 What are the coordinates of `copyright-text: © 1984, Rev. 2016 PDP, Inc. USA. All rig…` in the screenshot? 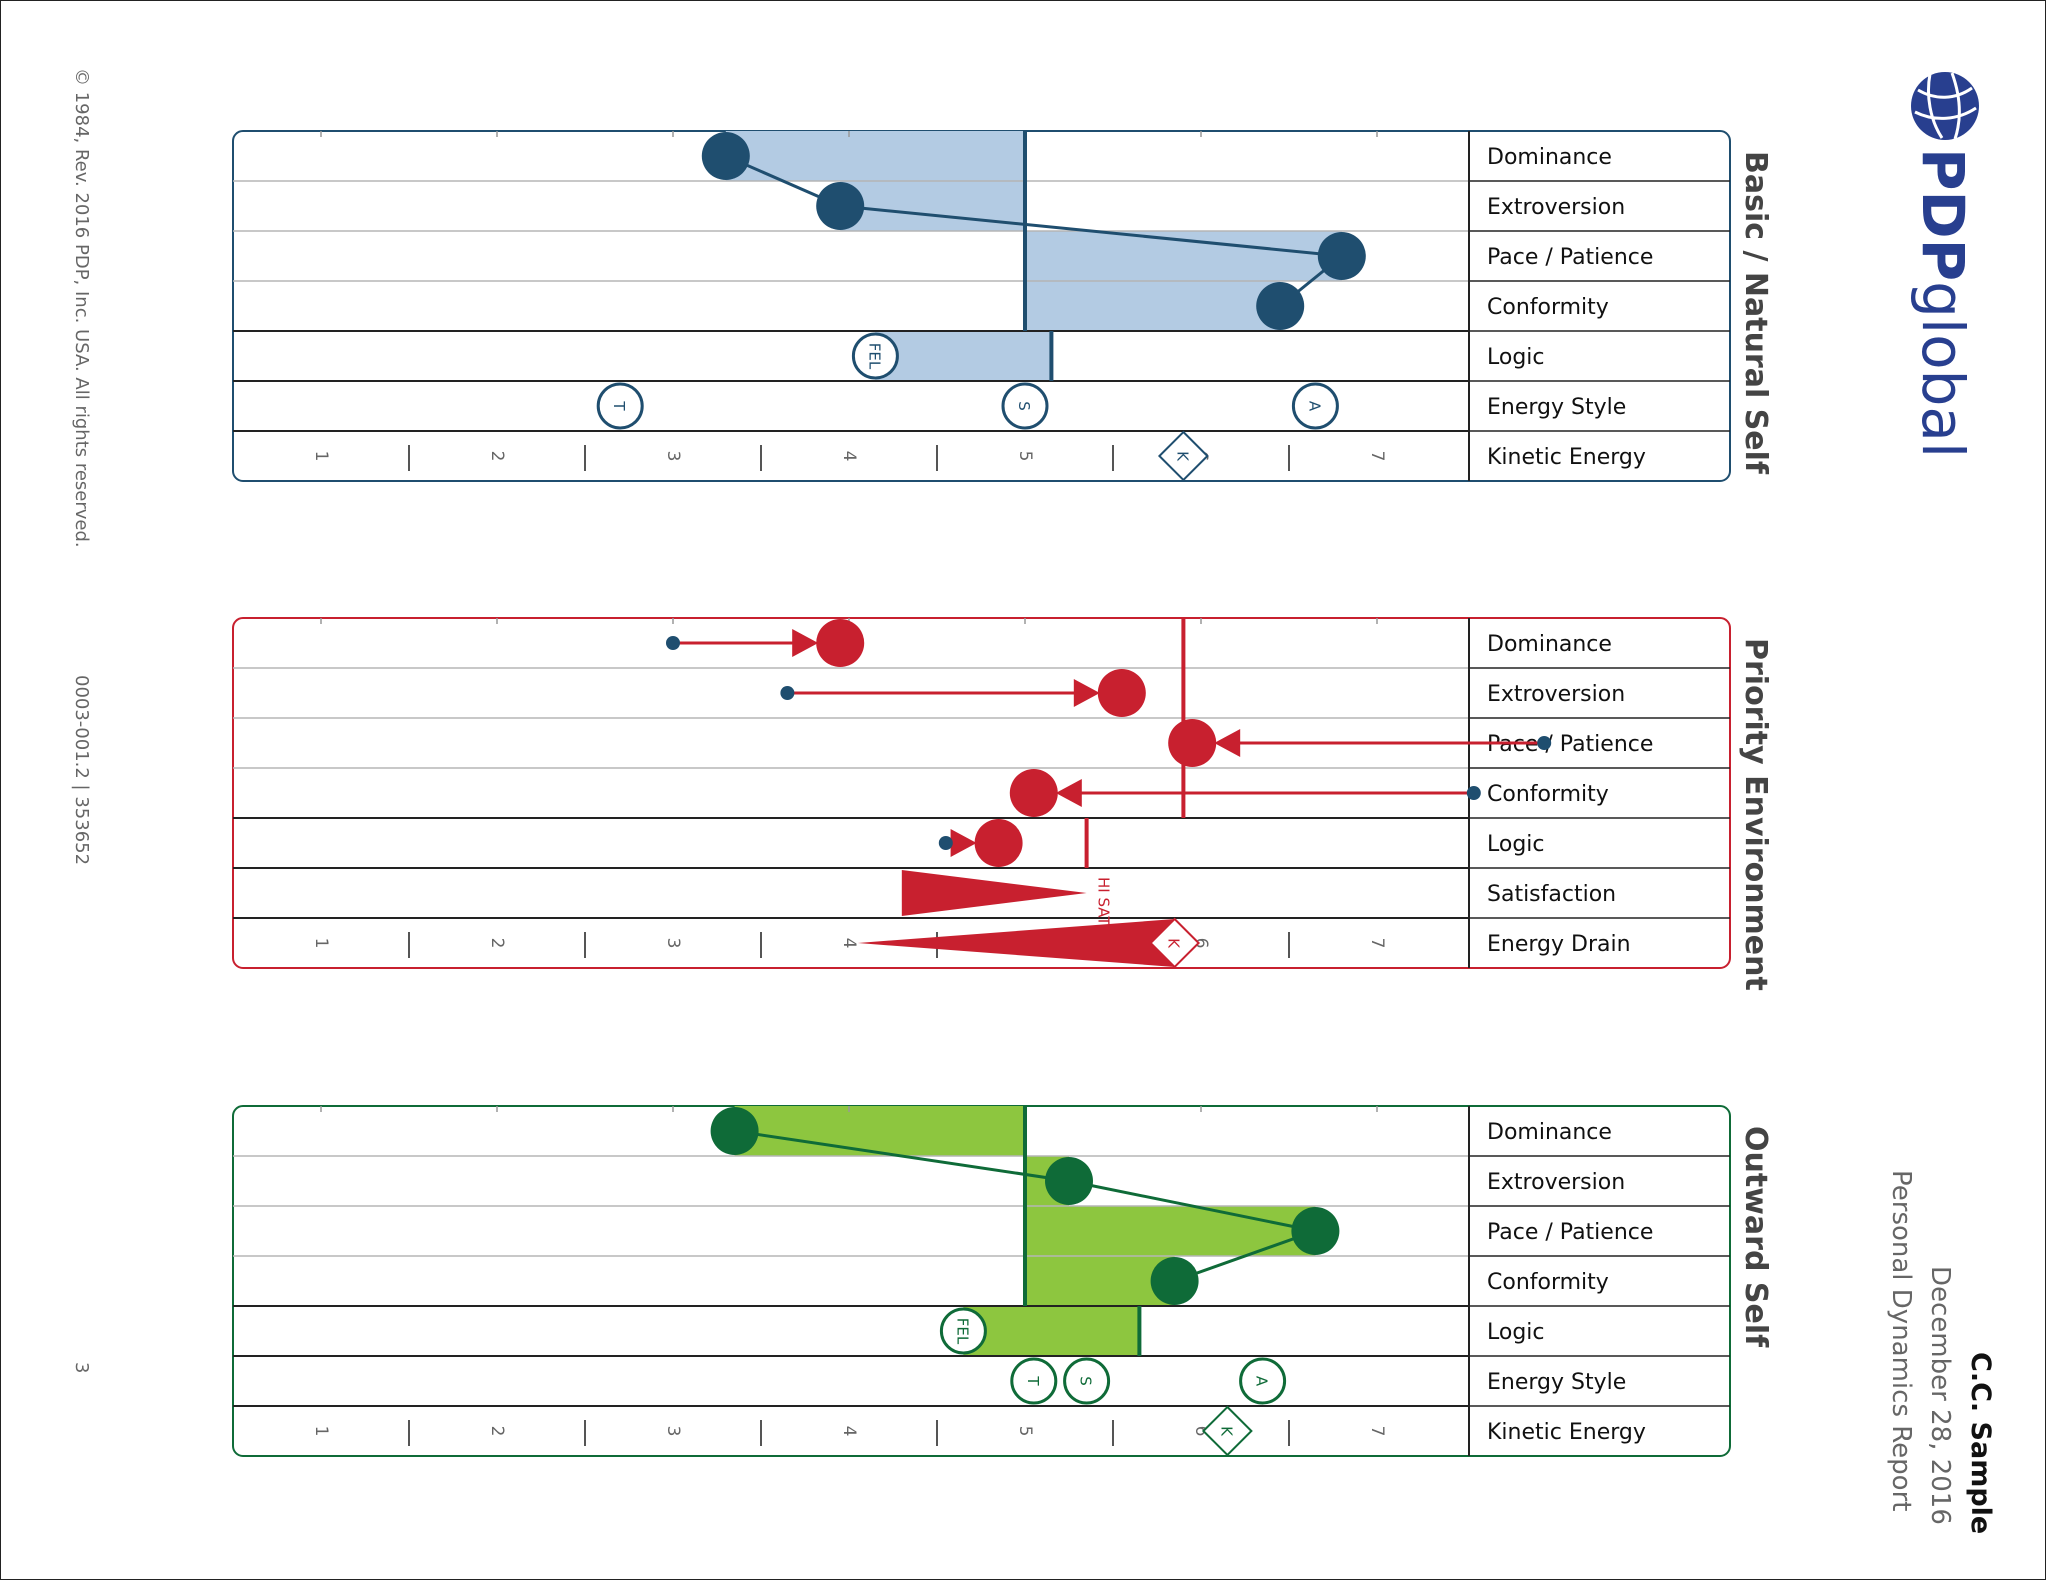 It's located at (81, 308).